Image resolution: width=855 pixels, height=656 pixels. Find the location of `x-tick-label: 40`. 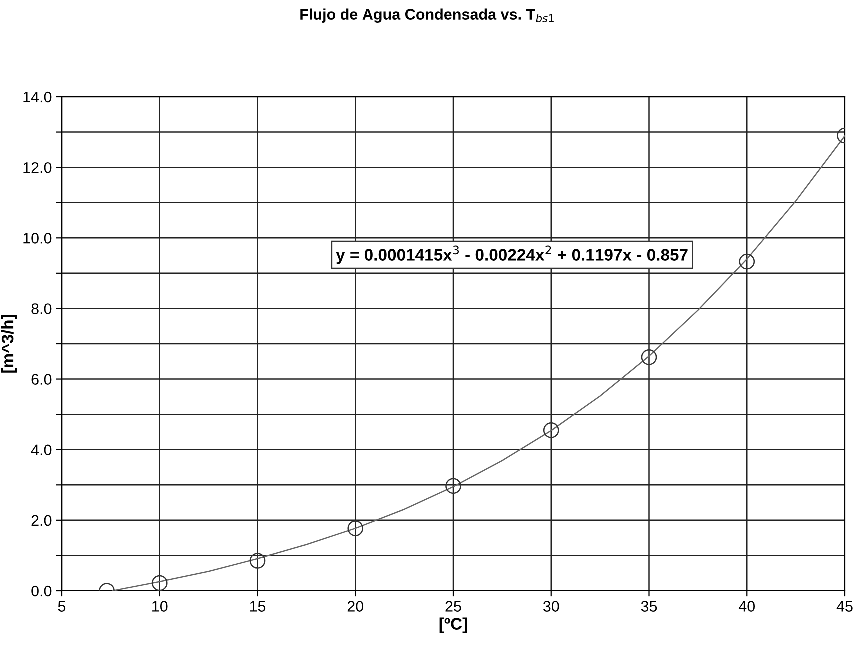

x-tick-label: 40 is located at coordinates (747, 606).